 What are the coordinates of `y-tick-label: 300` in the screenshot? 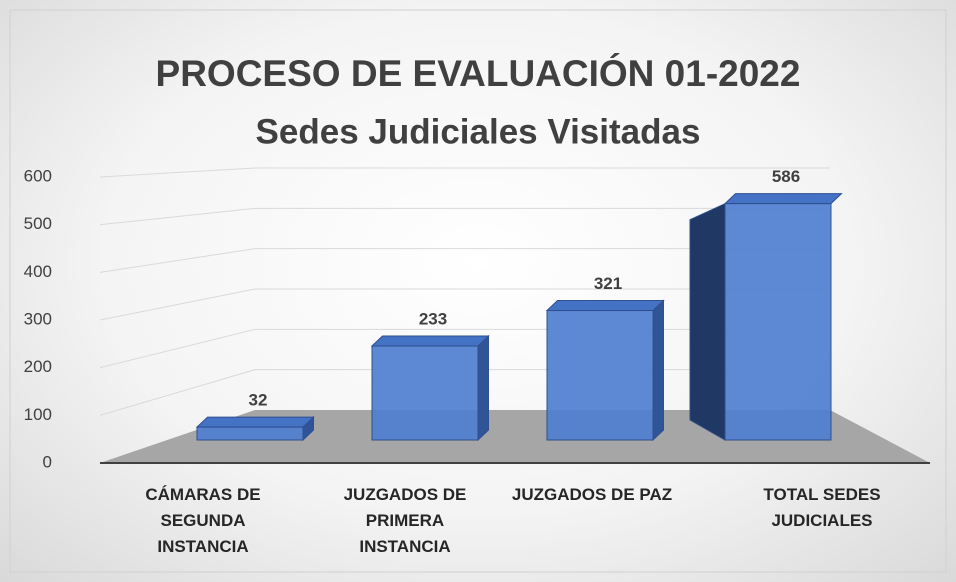 It's located at (38, 318).